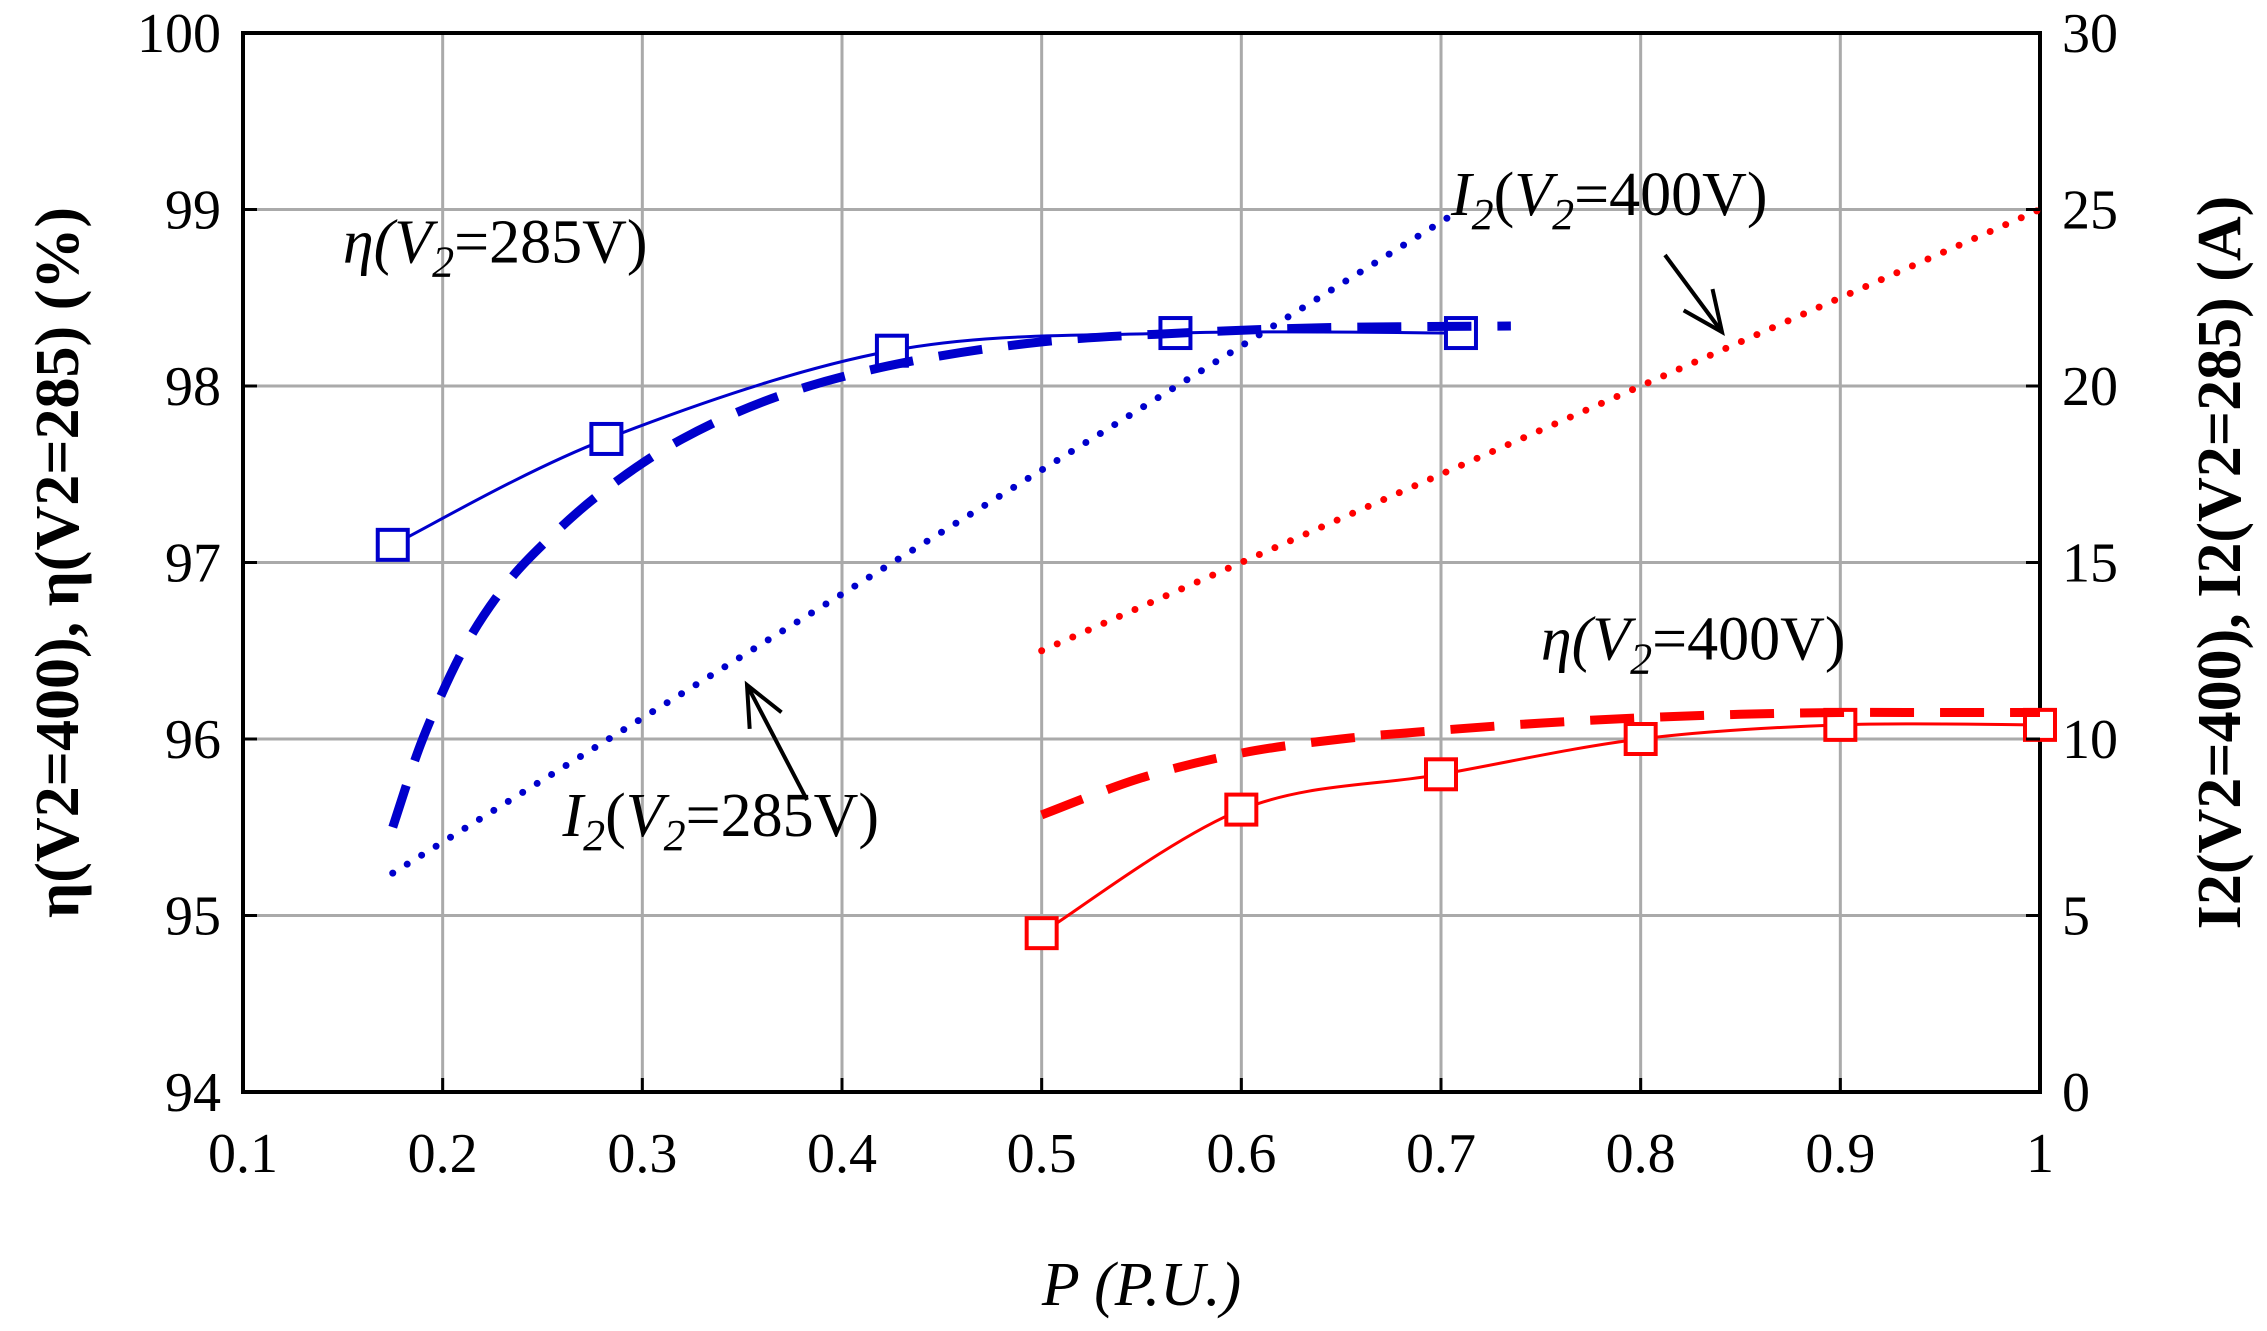 The width and height of the screenshot is (2267, 1331). Describe the element at coordinates (2090, 34) in the screenshot. I see `y-right-tick-label: 30` at that location.